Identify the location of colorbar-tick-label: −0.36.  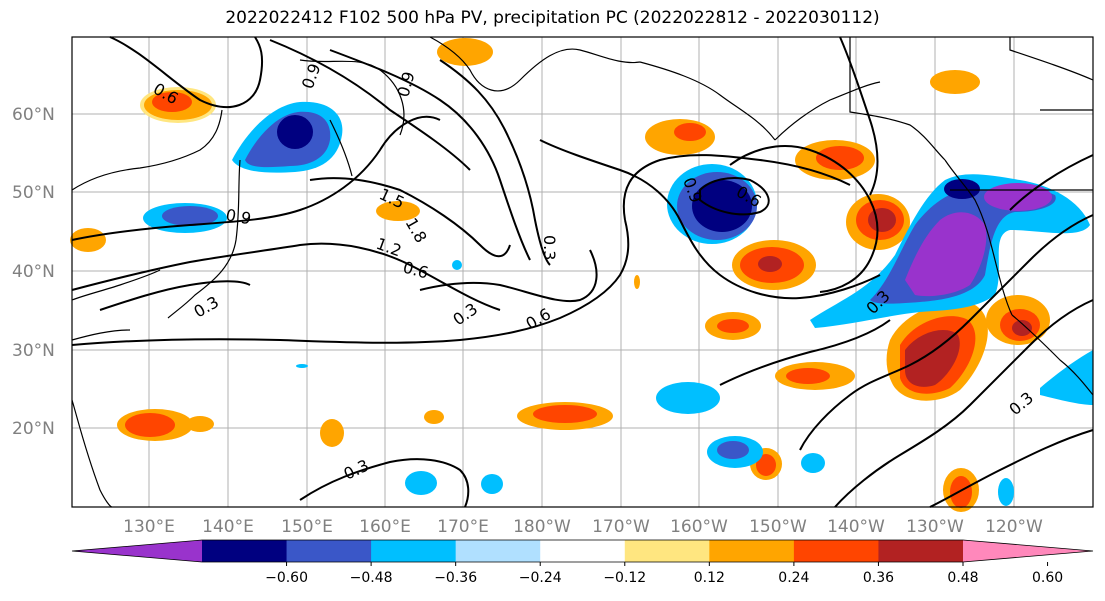
(455, 578).